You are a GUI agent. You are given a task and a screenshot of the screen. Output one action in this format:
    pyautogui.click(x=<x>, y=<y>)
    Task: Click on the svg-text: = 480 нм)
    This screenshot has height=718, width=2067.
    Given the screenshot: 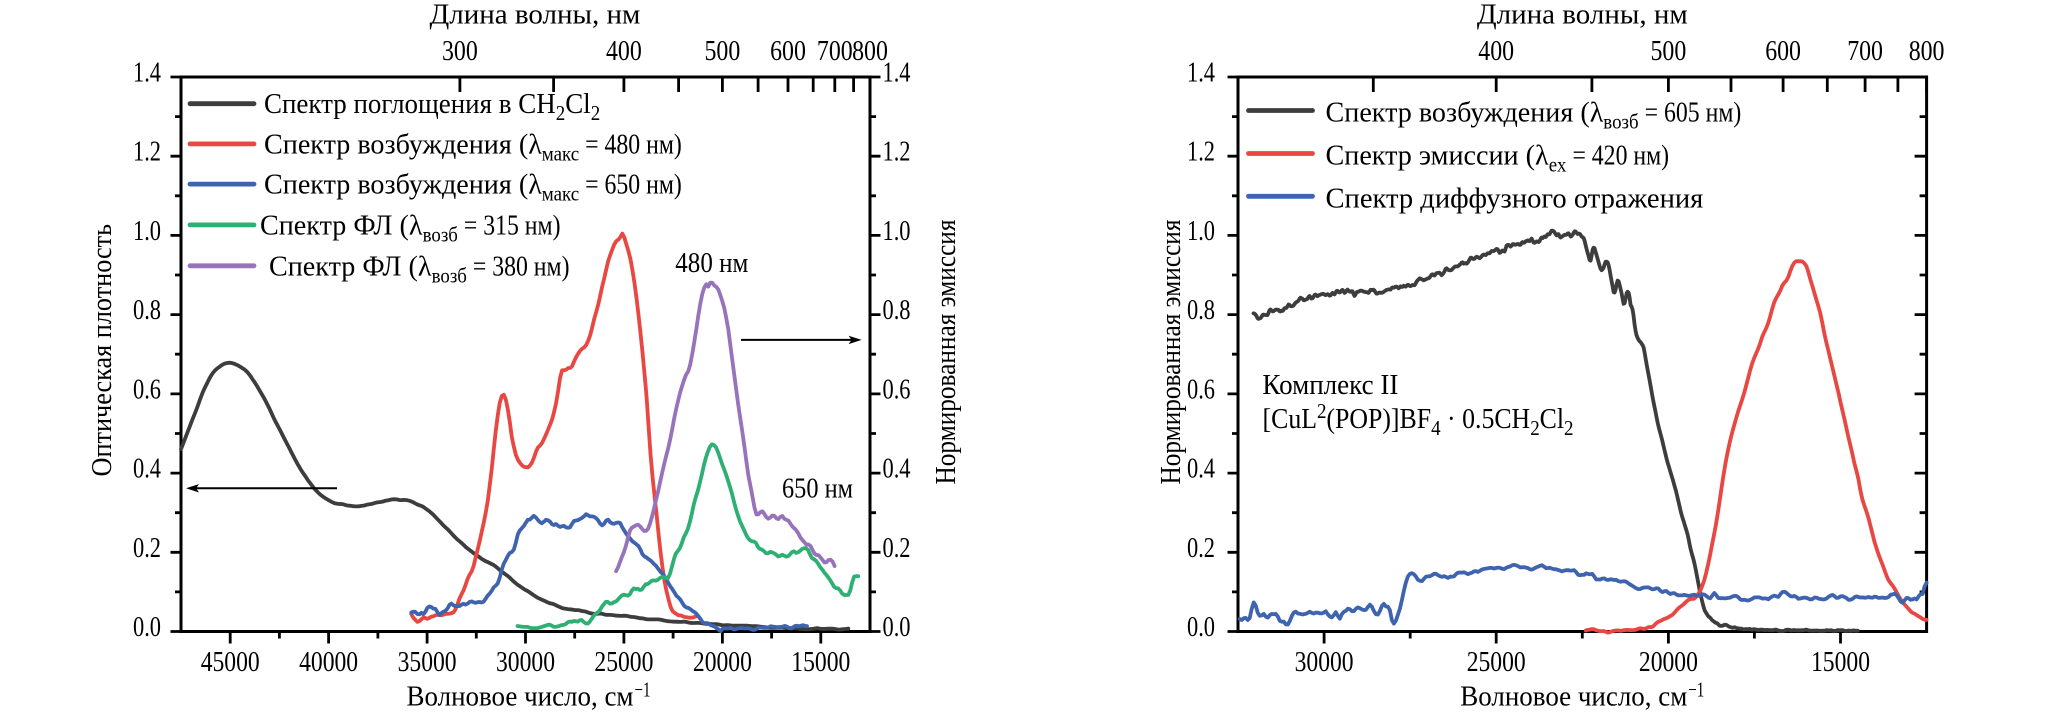 What is the action you would take?
    pyautogui.click(x=630, y=144)
    